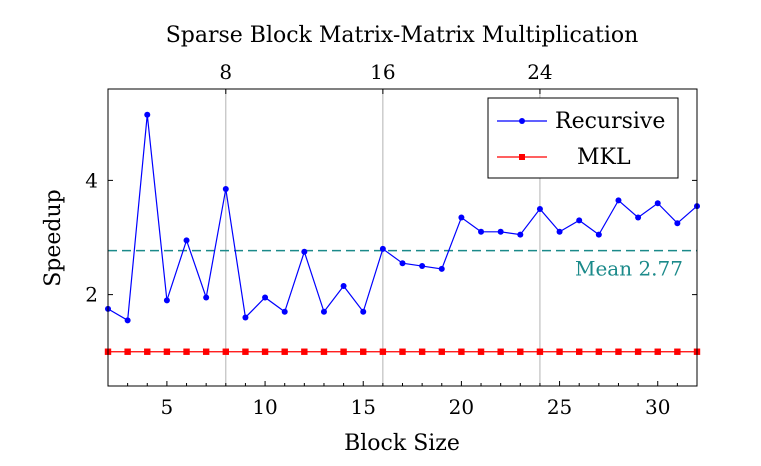 The width and height of the screenshot is (761, 466). Describe the element at coordinates (167, 407) in the screenshot. I see `x-tick-label-5: 5` at that location.